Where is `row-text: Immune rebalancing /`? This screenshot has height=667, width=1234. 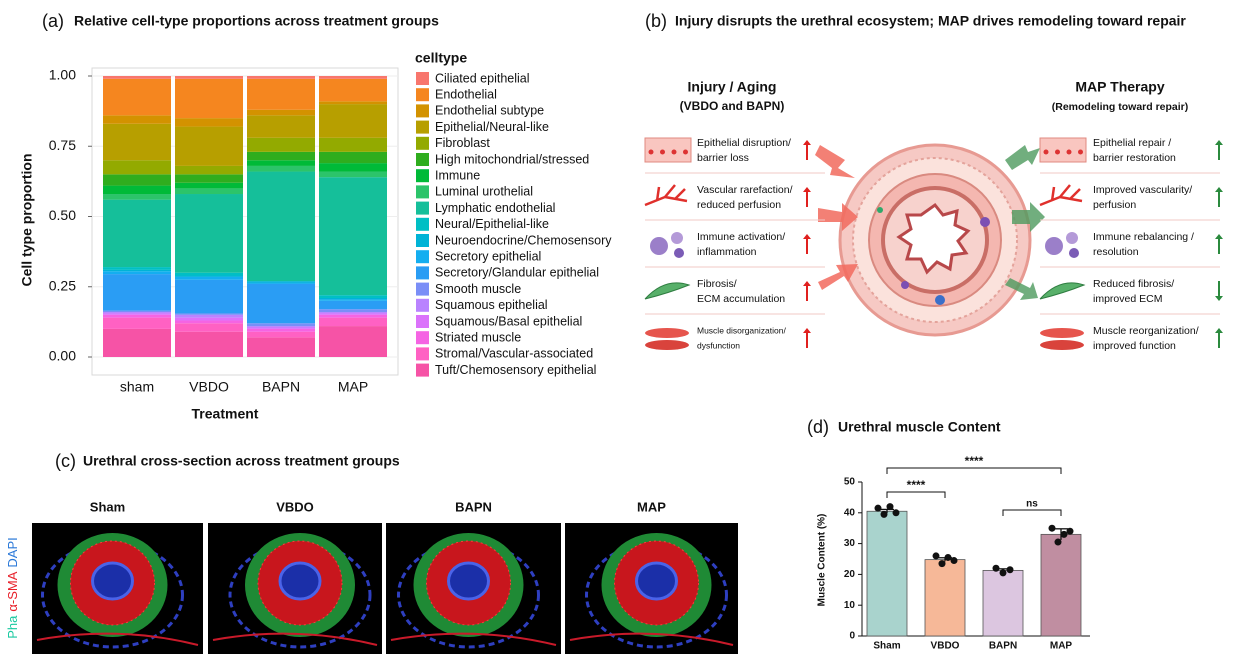 row-text: Immune rebalancing / is located at coordinates (1143, 237).